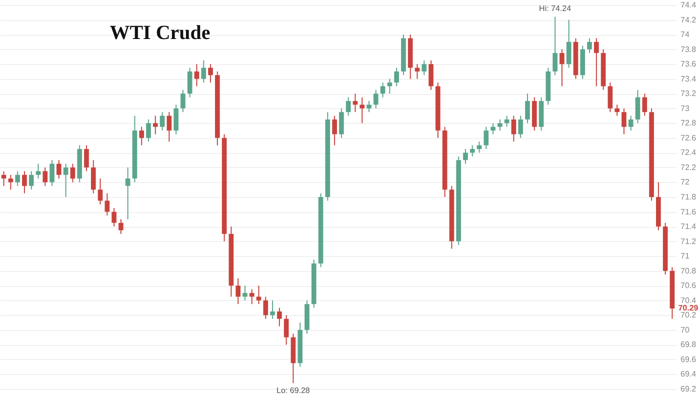  What do you see at coordinates (688, 137) in the screenshot?
I see `y-tick-label: 72.6` at bounding box center [688, 137].